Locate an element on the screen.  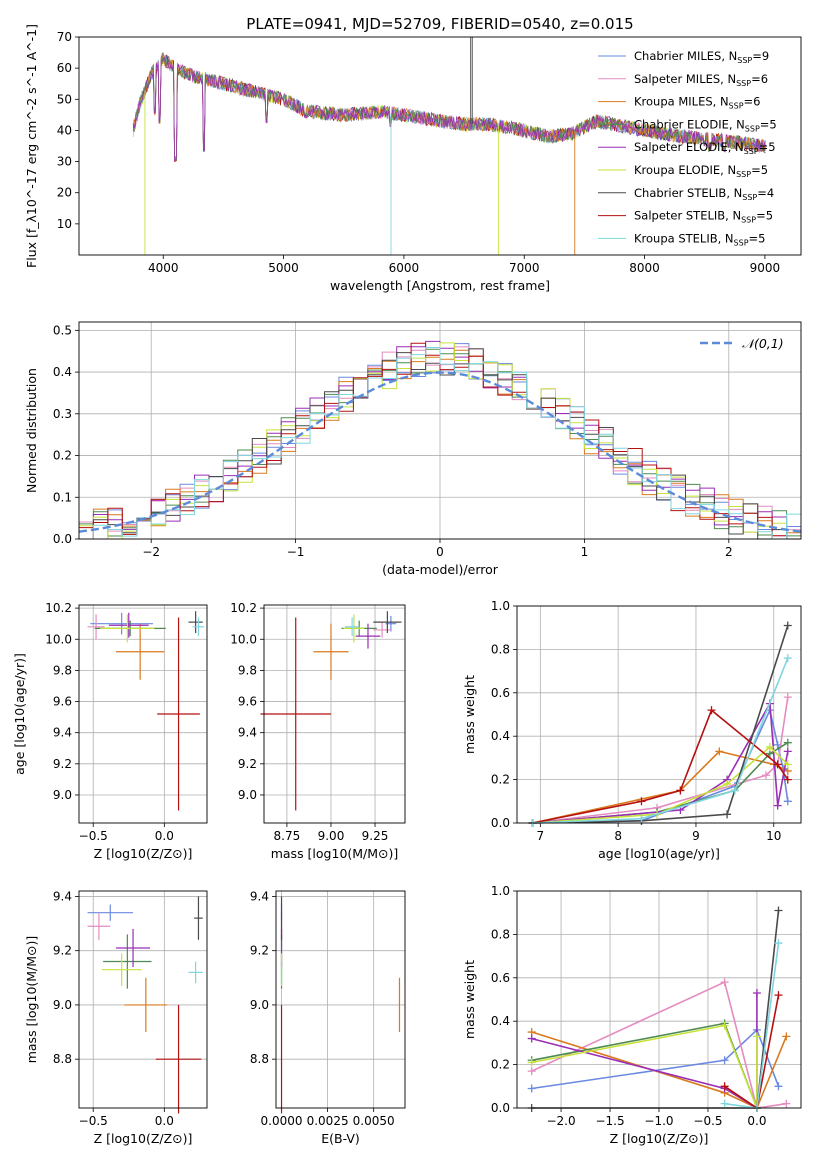
x-axis-label: age [log10(age/yr)] is located at coordinates (659, 853).